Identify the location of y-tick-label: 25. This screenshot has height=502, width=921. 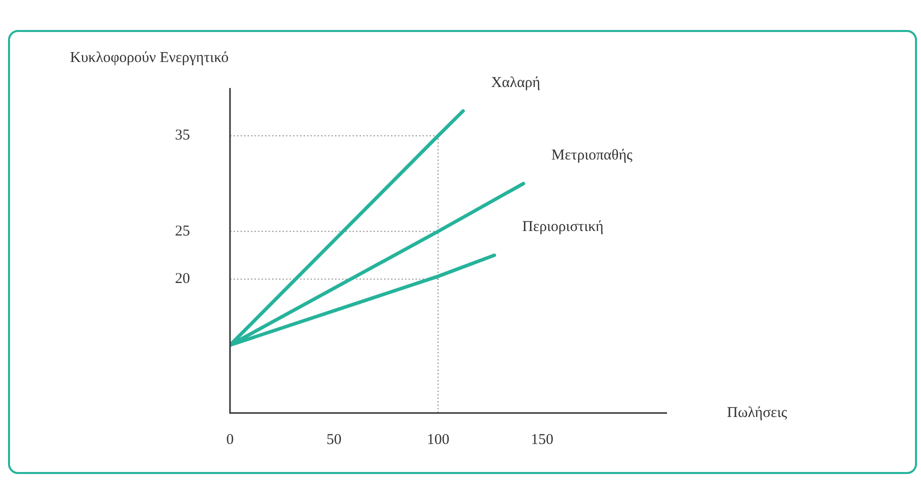
(182, 231).